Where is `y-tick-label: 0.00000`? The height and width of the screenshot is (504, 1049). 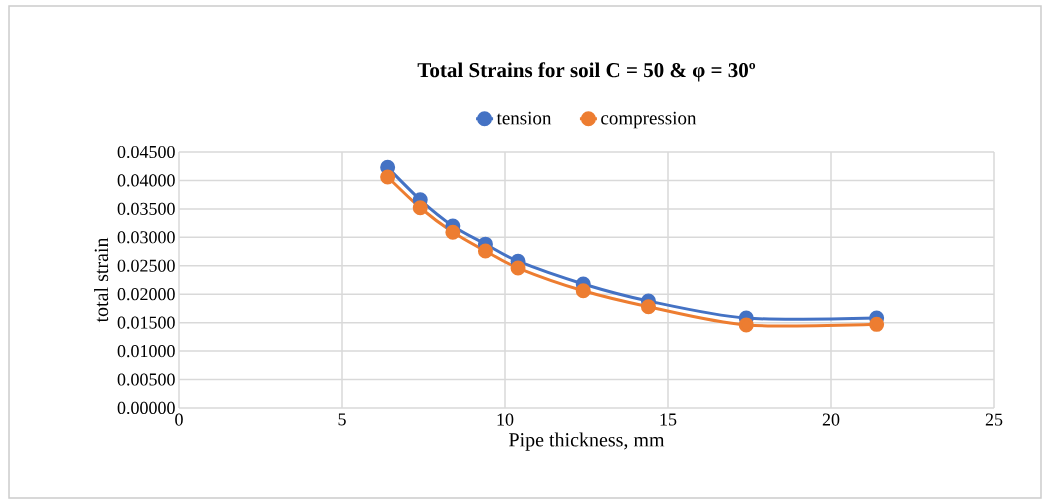 y-tick-label: 0.00000 is located at coordinates (146, 408).